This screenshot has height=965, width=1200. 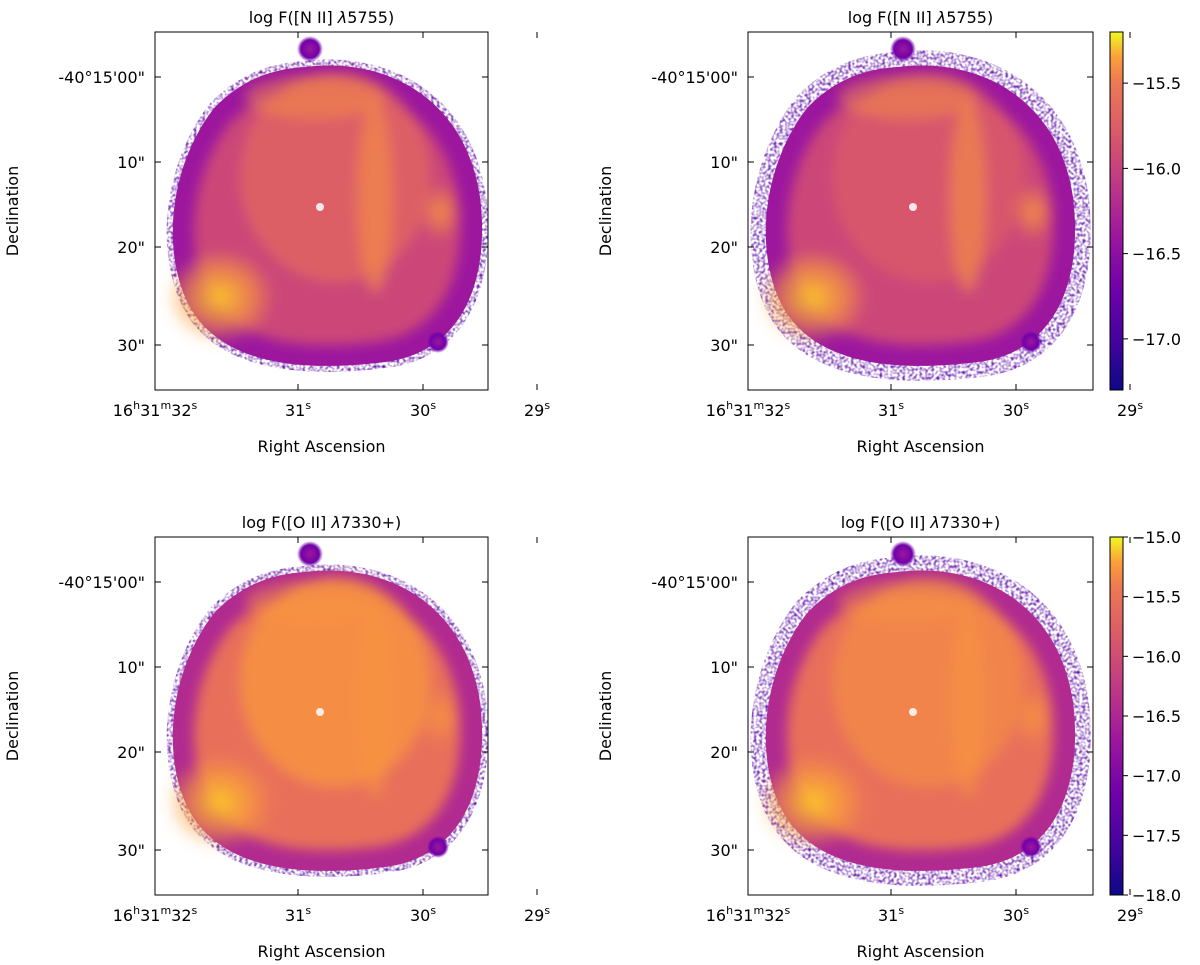 What do you see at coordinates (1156, 895) in the screenshot?
I see `colorbar-tick-label: −18.0` at bounding box center [1156, 895].